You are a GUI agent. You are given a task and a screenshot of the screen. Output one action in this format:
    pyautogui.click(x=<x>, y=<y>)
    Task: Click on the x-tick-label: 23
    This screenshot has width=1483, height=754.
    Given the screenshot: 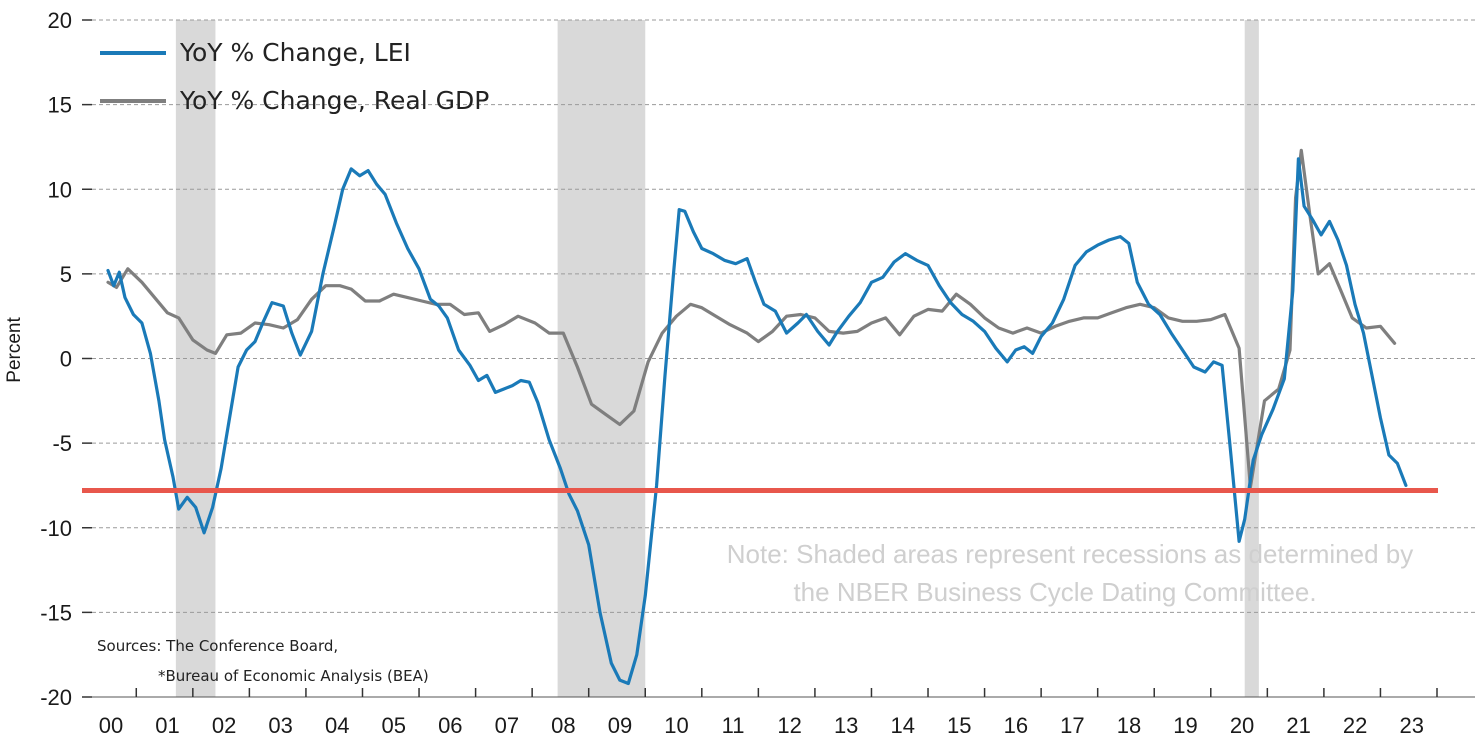 What is the action you would take?
    pyautogui.click(x=1411, y=725)
    